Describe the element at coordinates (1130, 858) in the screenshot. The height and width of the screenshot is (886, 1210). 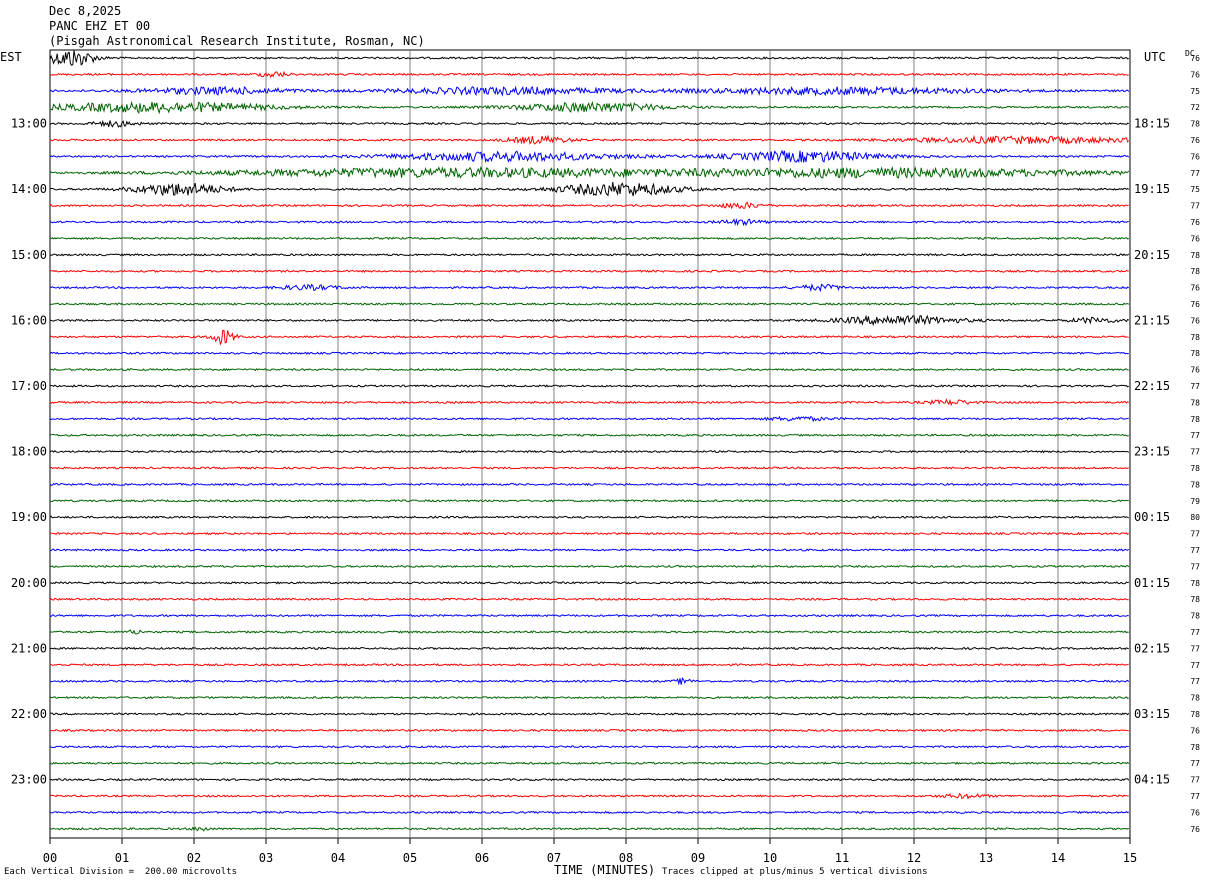
I see `x-tick-label: 15` at that location.